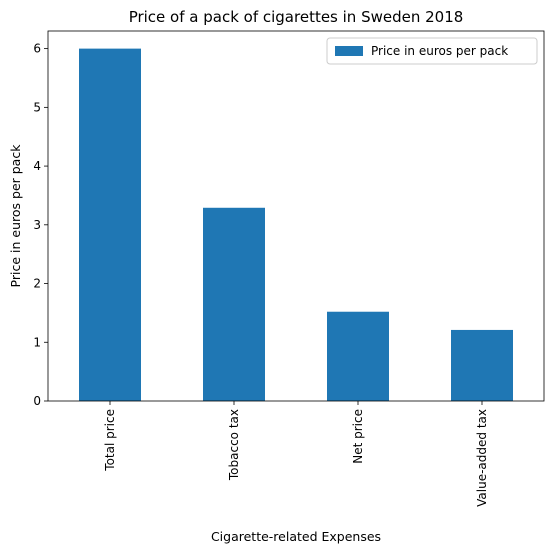  I want to click on x-axis-label: Cigarette-related Expenses, so click(296, 536).